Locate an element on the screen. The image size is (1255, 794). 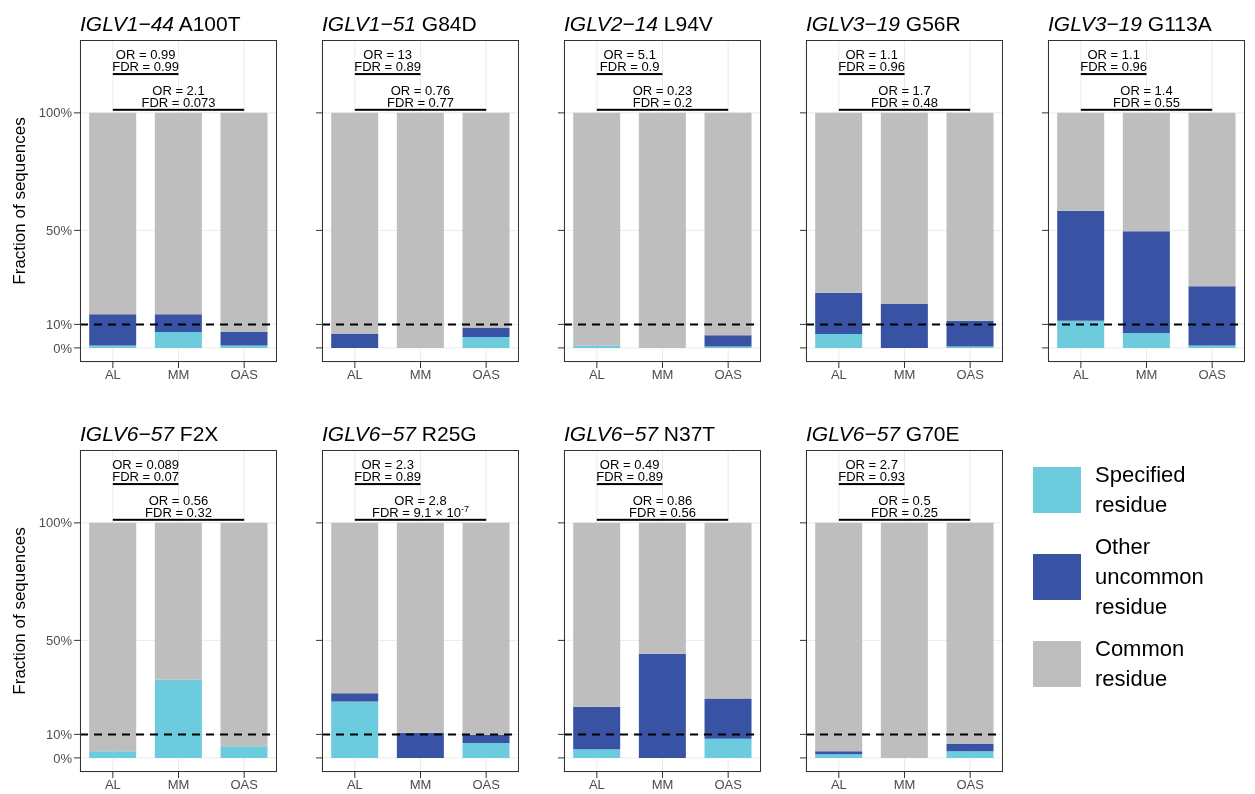
chart-title: IGLV3−19 G56R is located at coordinates (883, 24).